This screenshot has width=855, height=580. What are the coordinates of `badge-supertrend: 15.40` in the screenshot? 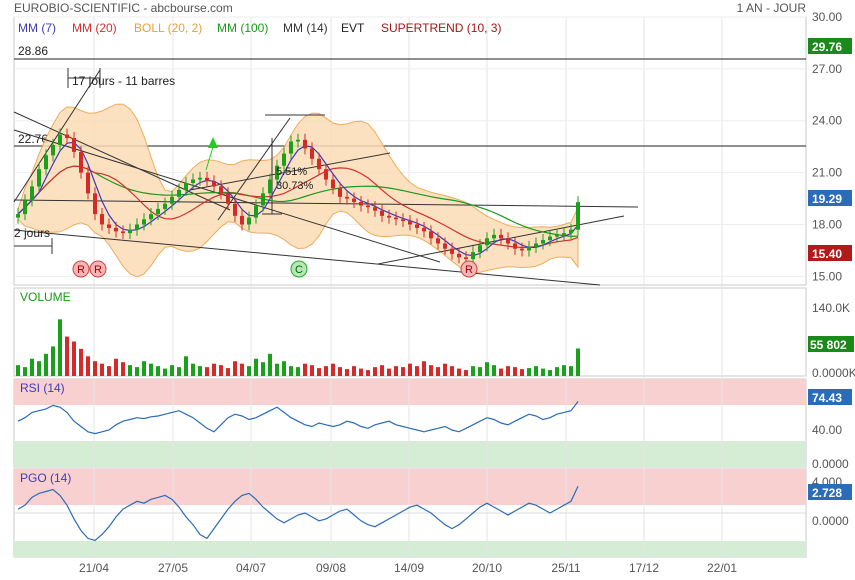 It's located at (830, 253).